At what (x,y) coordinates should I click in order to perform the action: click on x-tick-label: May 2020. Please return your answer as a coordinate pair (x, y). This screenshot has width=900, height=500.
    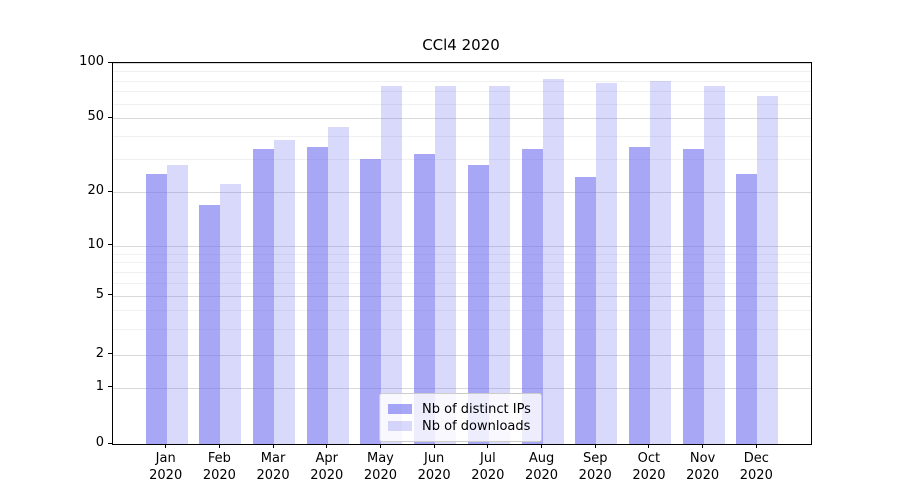
    Looking at the image, I should click on (380, 467).